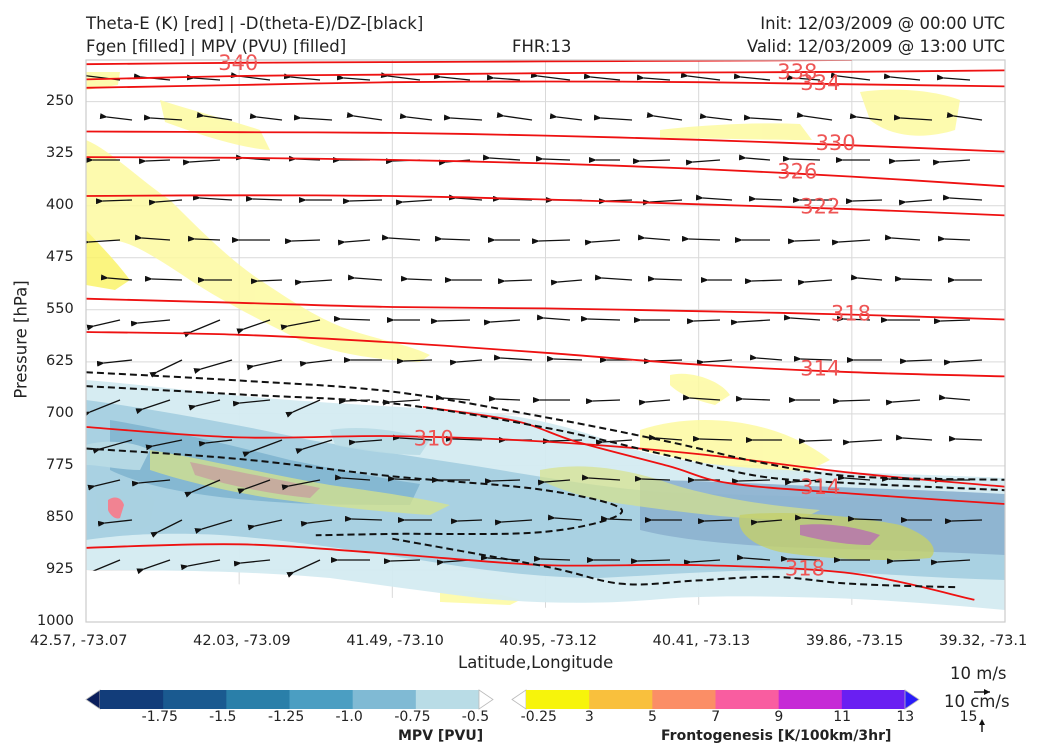  I want to click on theta-e-contour-label: 326, so click(797, 172).